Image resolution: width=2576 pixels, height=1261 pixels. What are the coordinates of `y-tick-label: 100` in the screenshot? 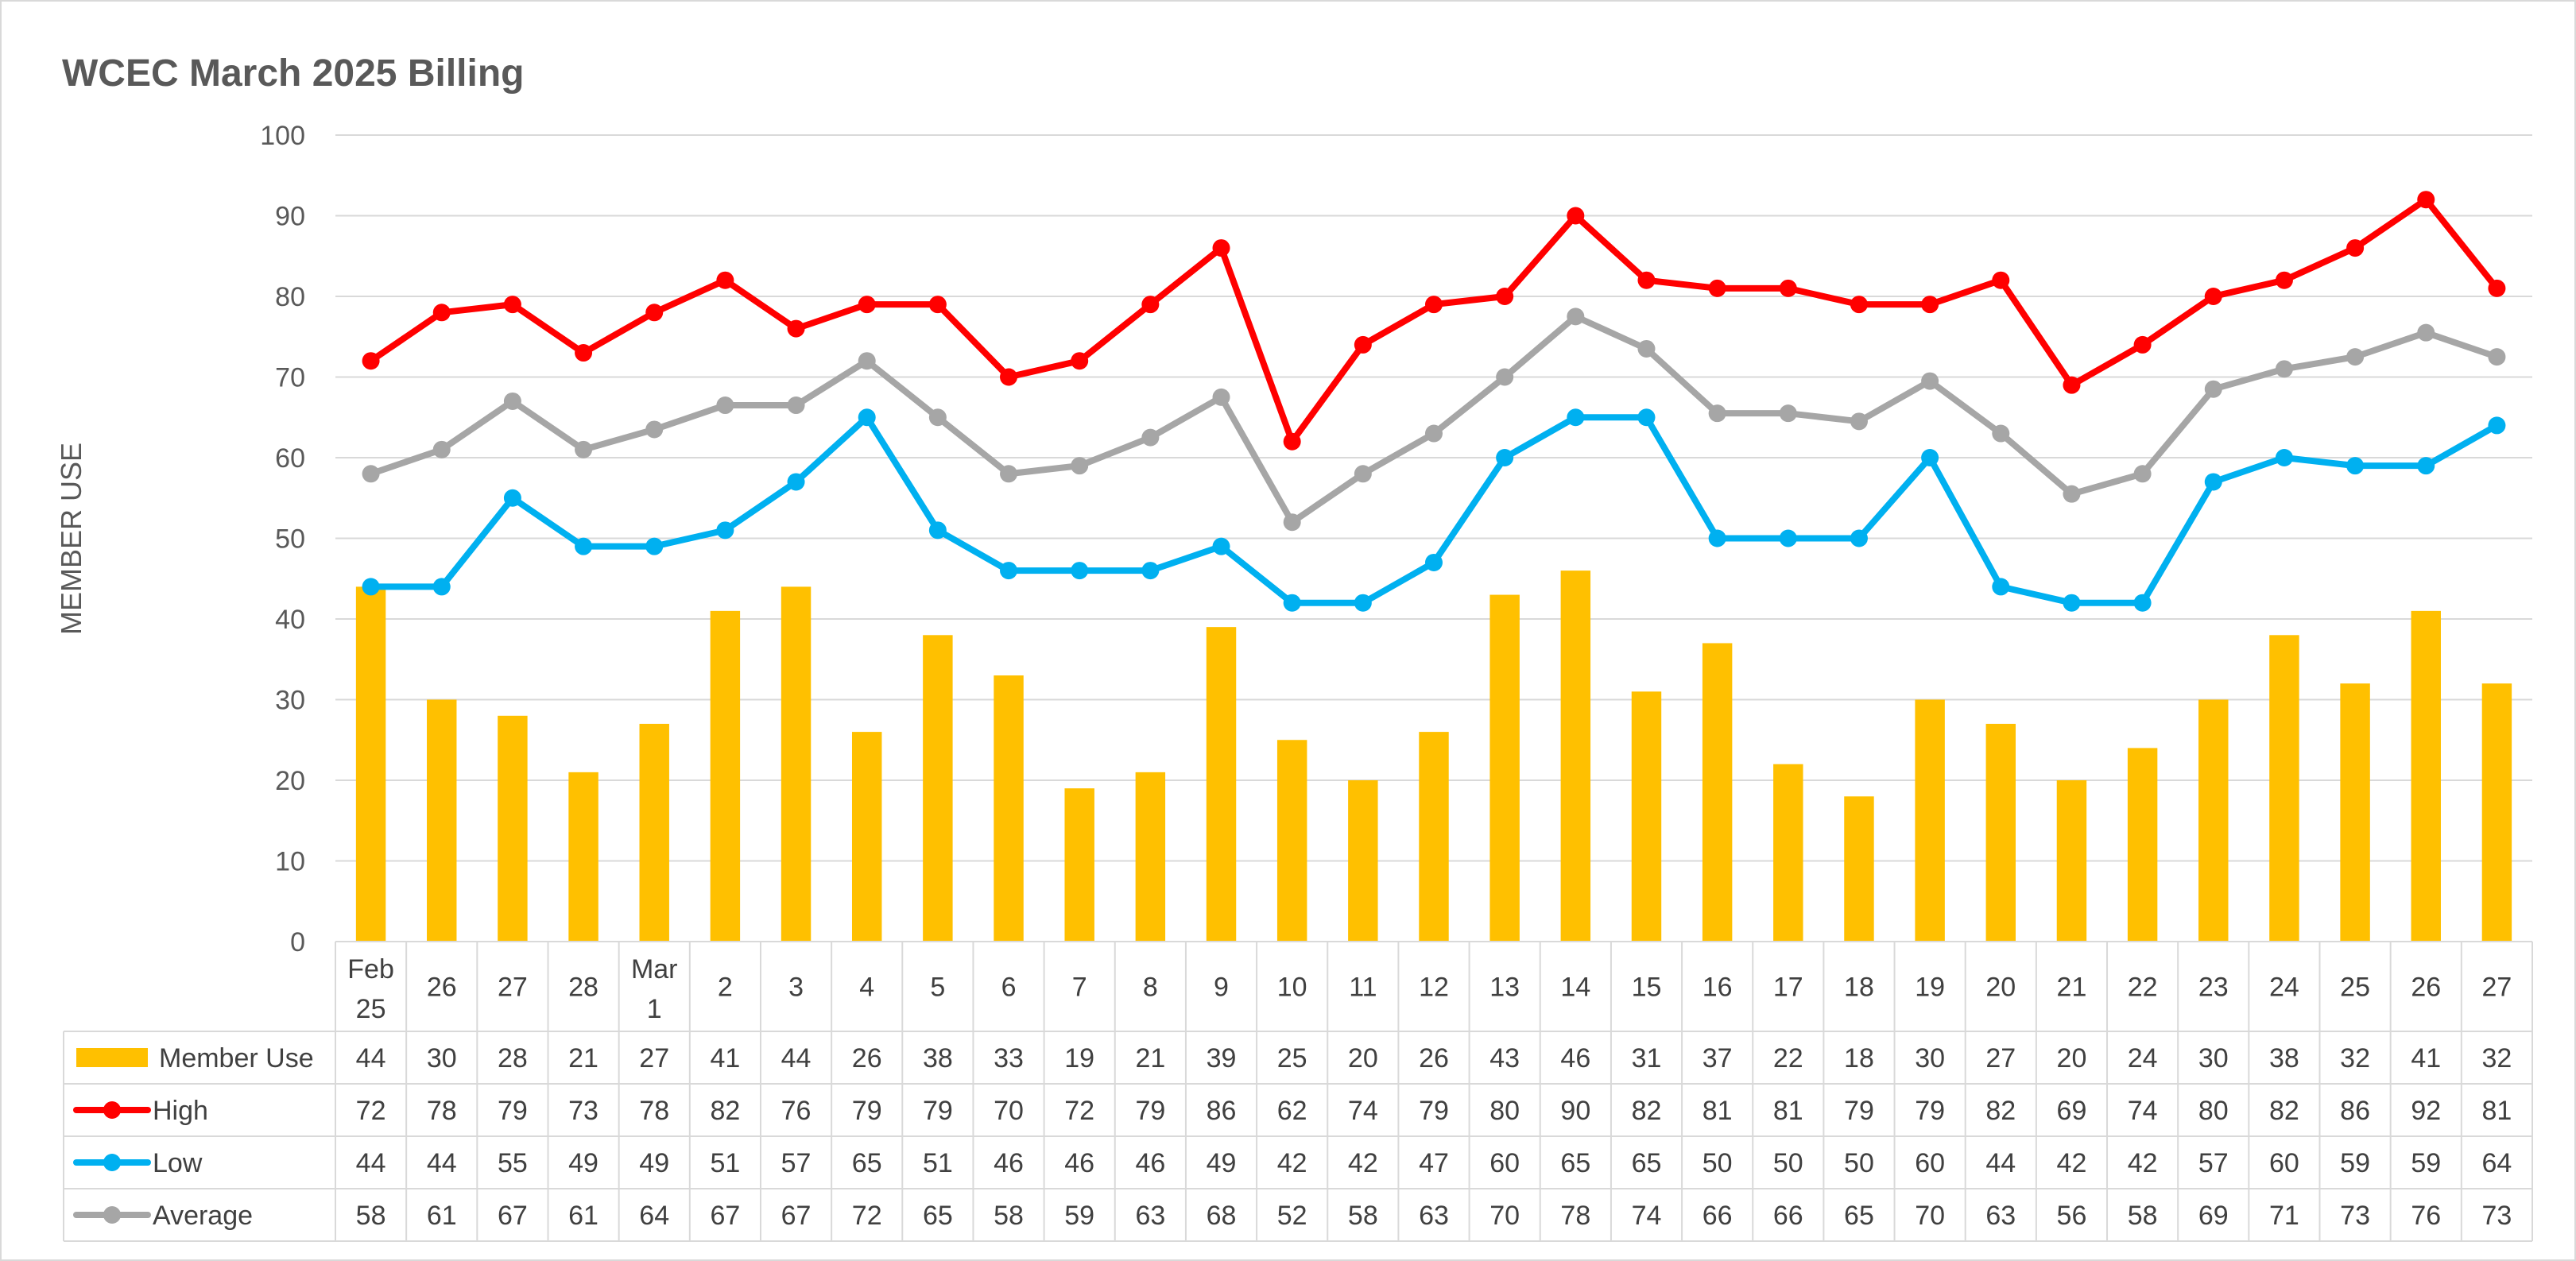 It's located at (282, 136).